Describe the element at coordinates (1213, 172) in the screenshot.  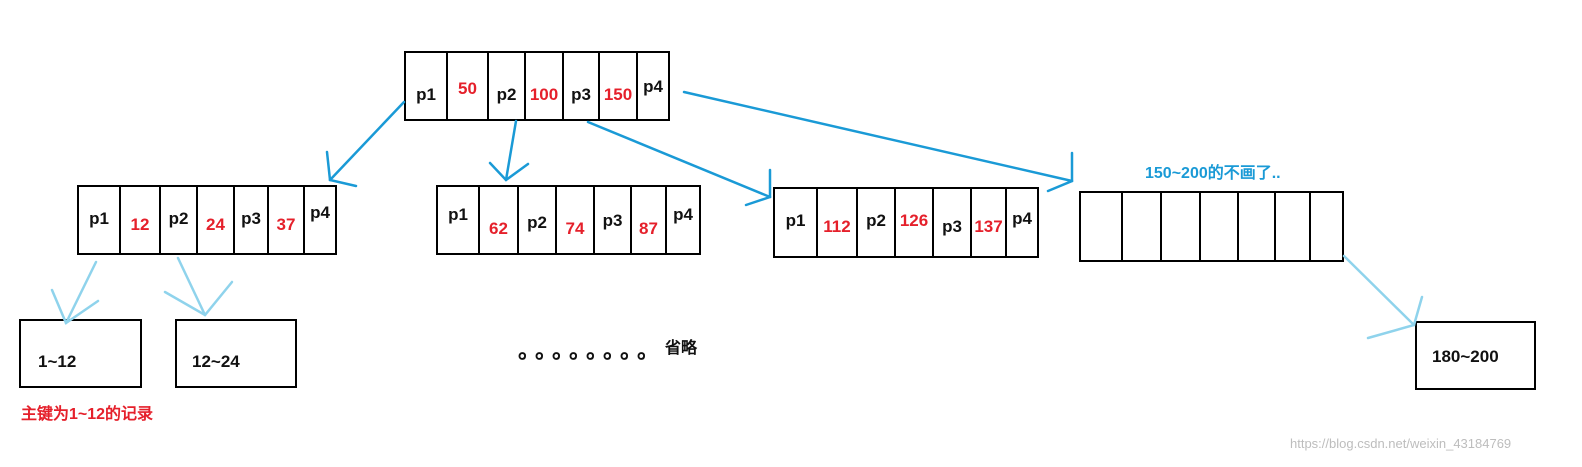
I see `right-caption: 150~200的不画了..` at that location.